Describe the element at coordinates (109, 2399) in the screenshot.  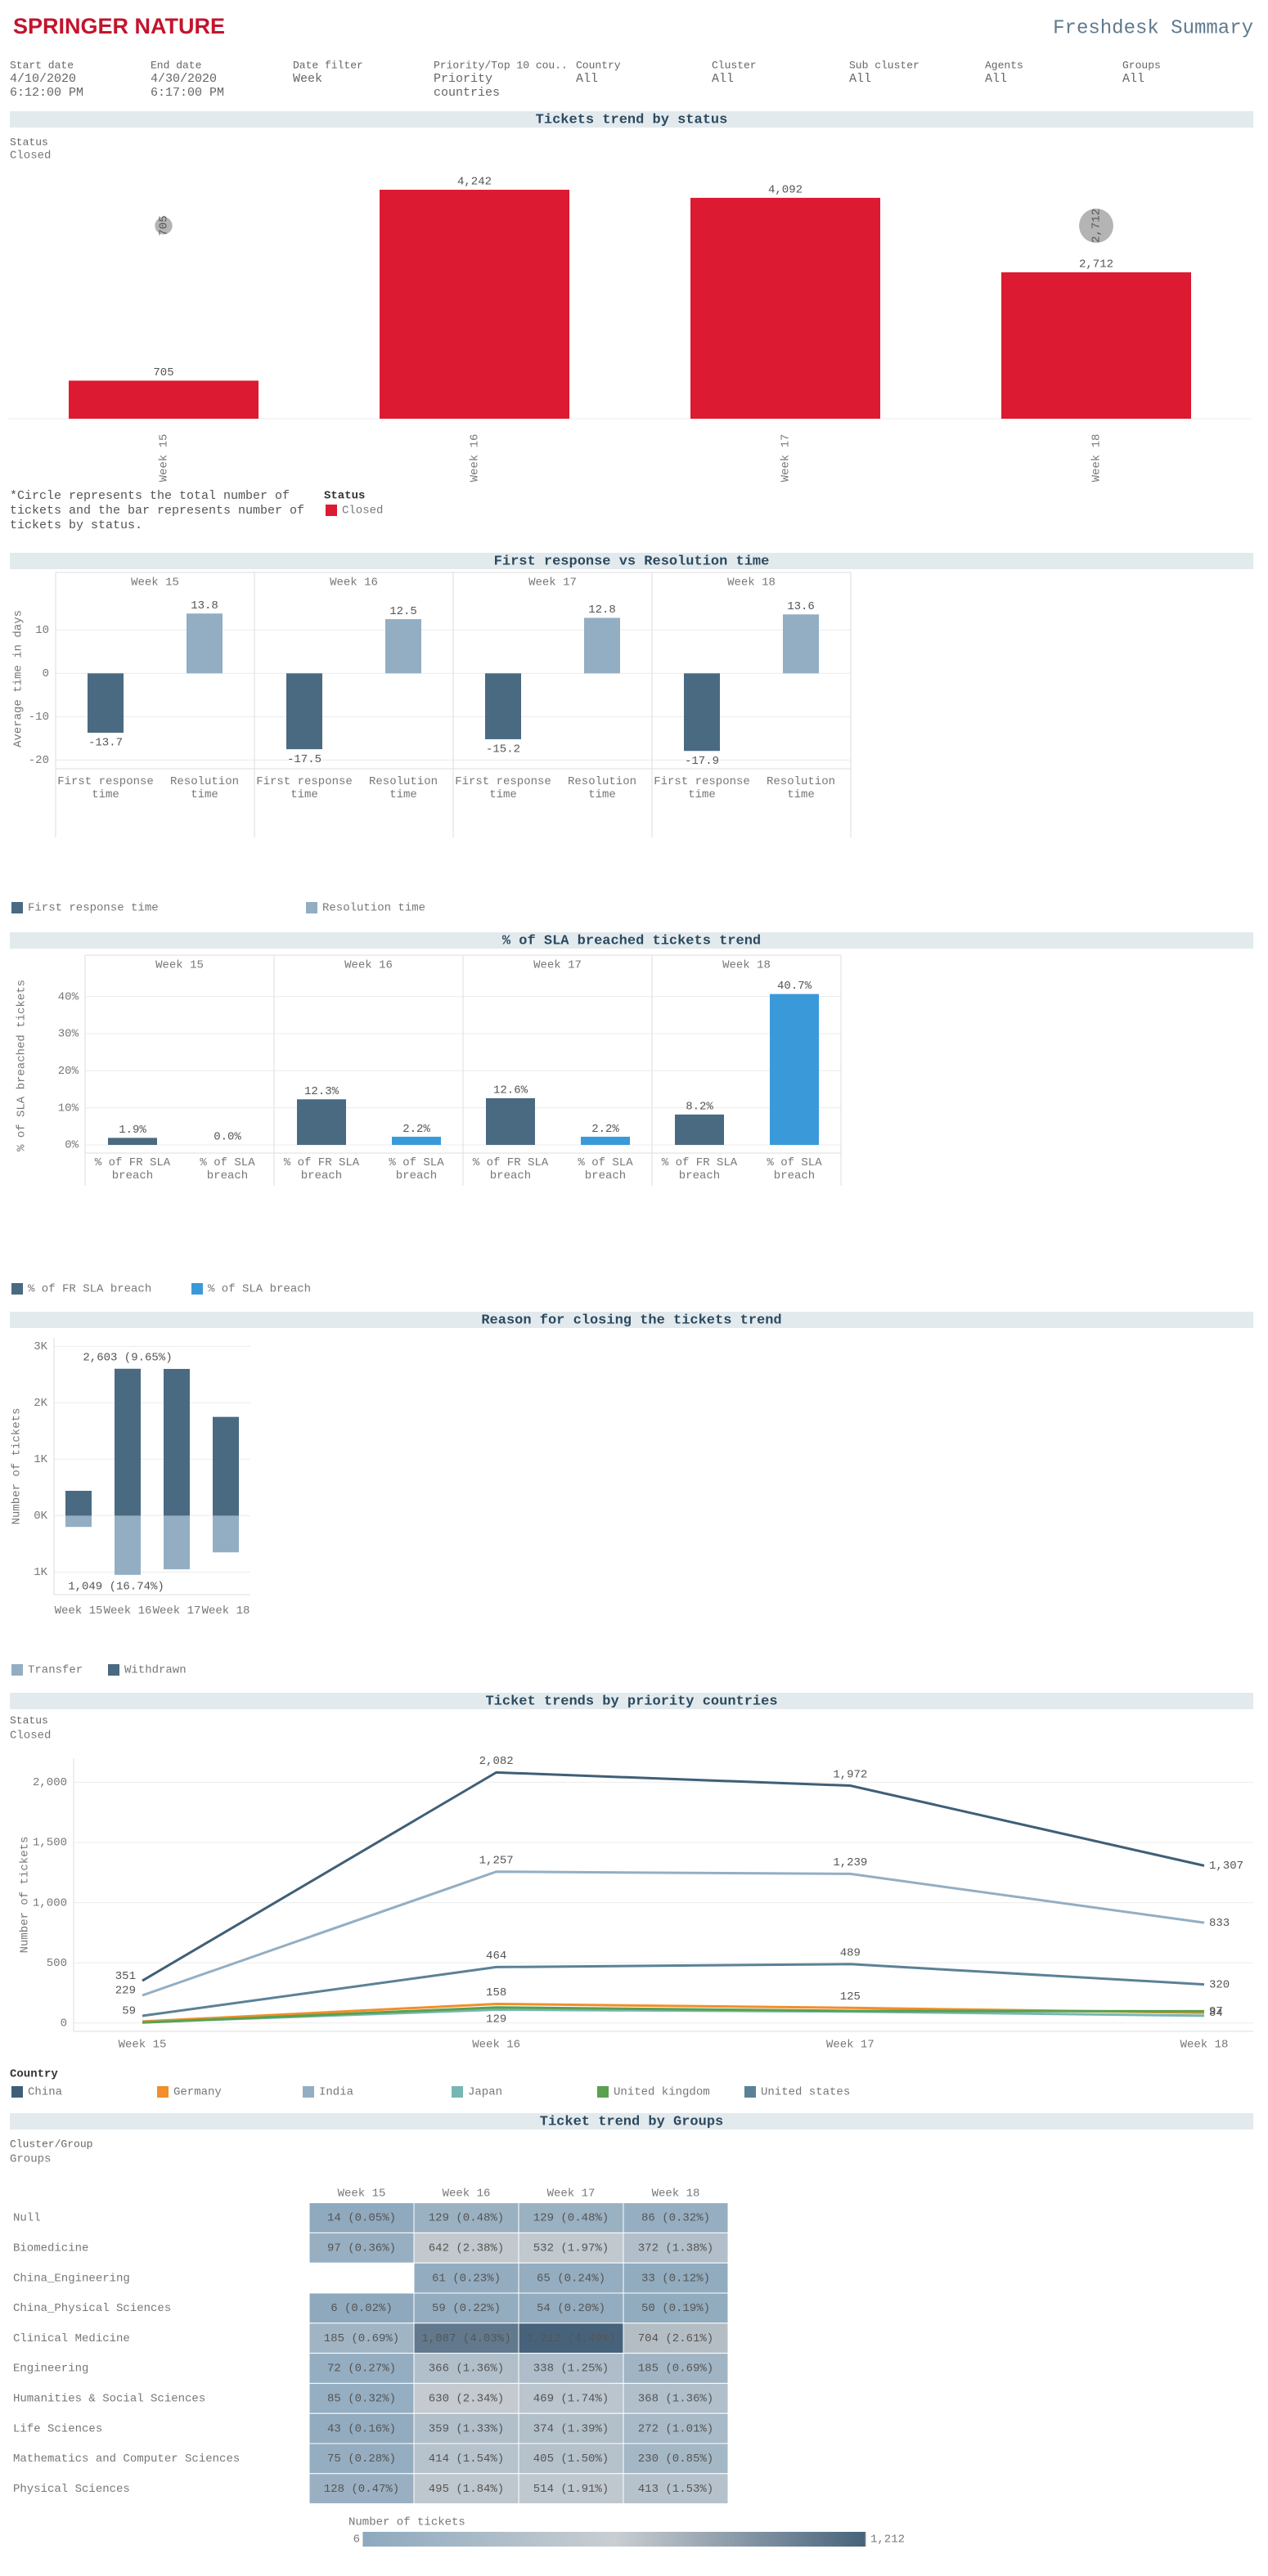
I see `row-label: Humanities & Social Sciences` at that location.